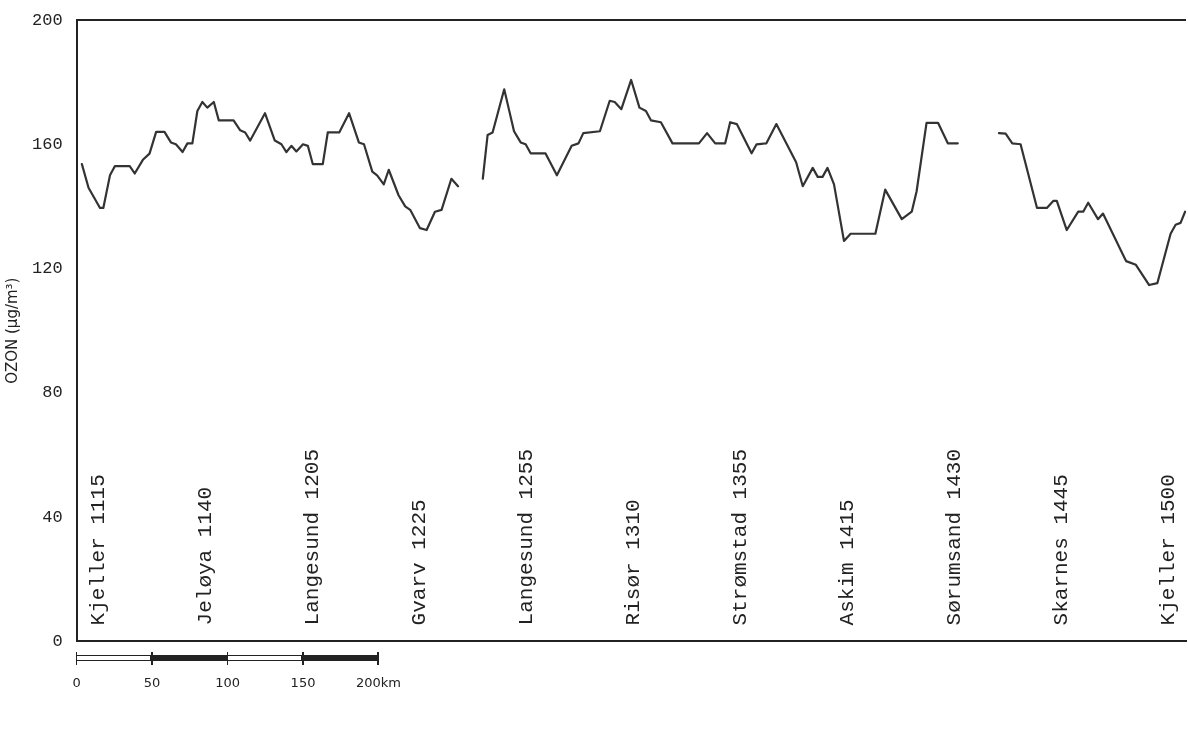 The height and width of the screenshot is (729, 1188). I want to click on annotation: Sørumsand 1430, so click(954, 537).